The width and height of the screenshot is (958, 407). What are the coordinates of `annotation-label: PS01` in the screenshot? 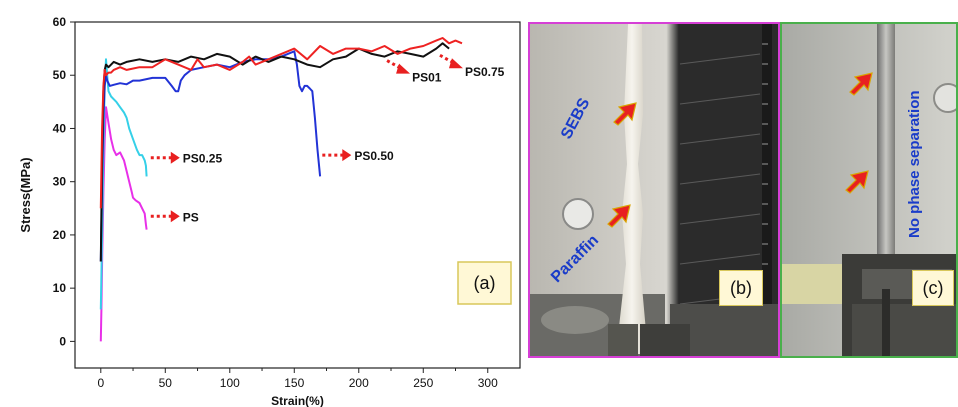 It's located at (427, 78).